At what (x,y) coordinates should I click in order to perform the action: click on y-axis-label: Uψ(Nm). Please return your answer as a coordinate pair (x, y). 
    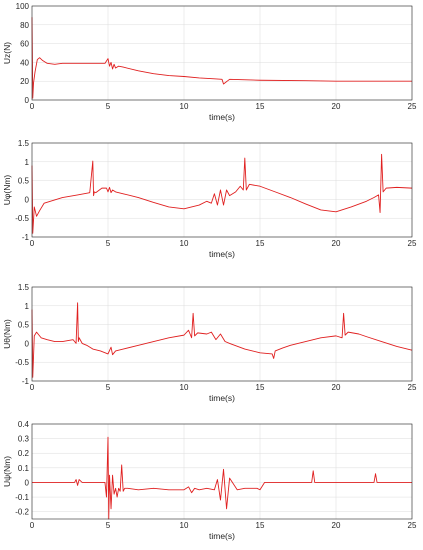
    Looking at the image, I should click on (7, 471).